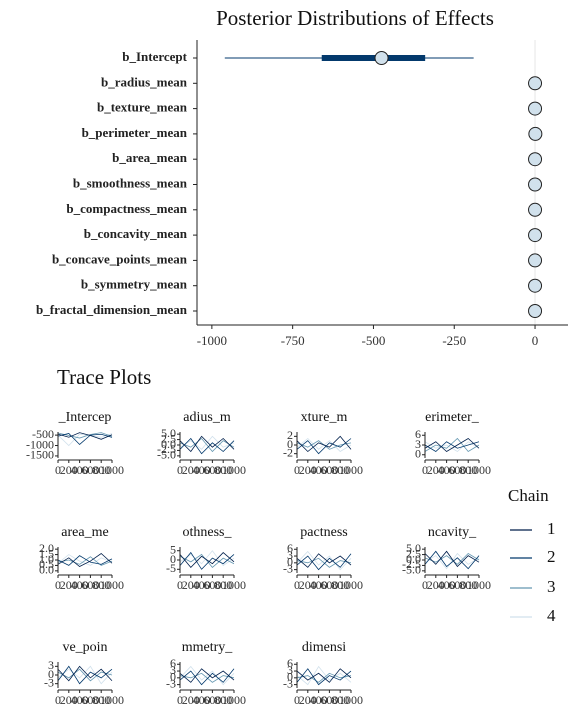  Describe the element at coordinates (173, 549) in the screenshot. I see `y-tick-label: 5` at that location.